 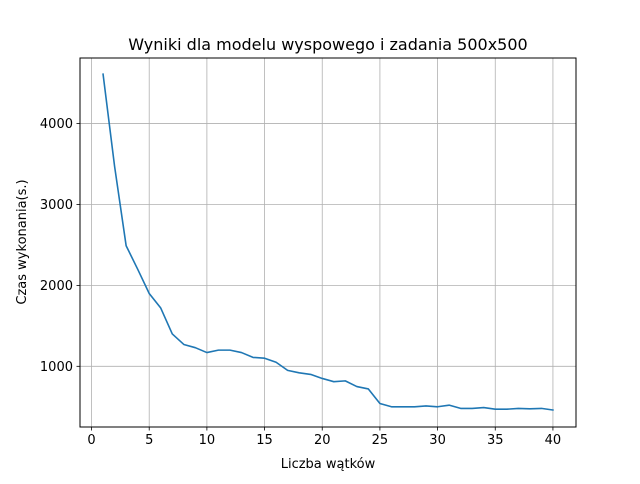 I want to click on y-axis-ticks: 1000 2000 3000 4000, so click(x=60, y=246).